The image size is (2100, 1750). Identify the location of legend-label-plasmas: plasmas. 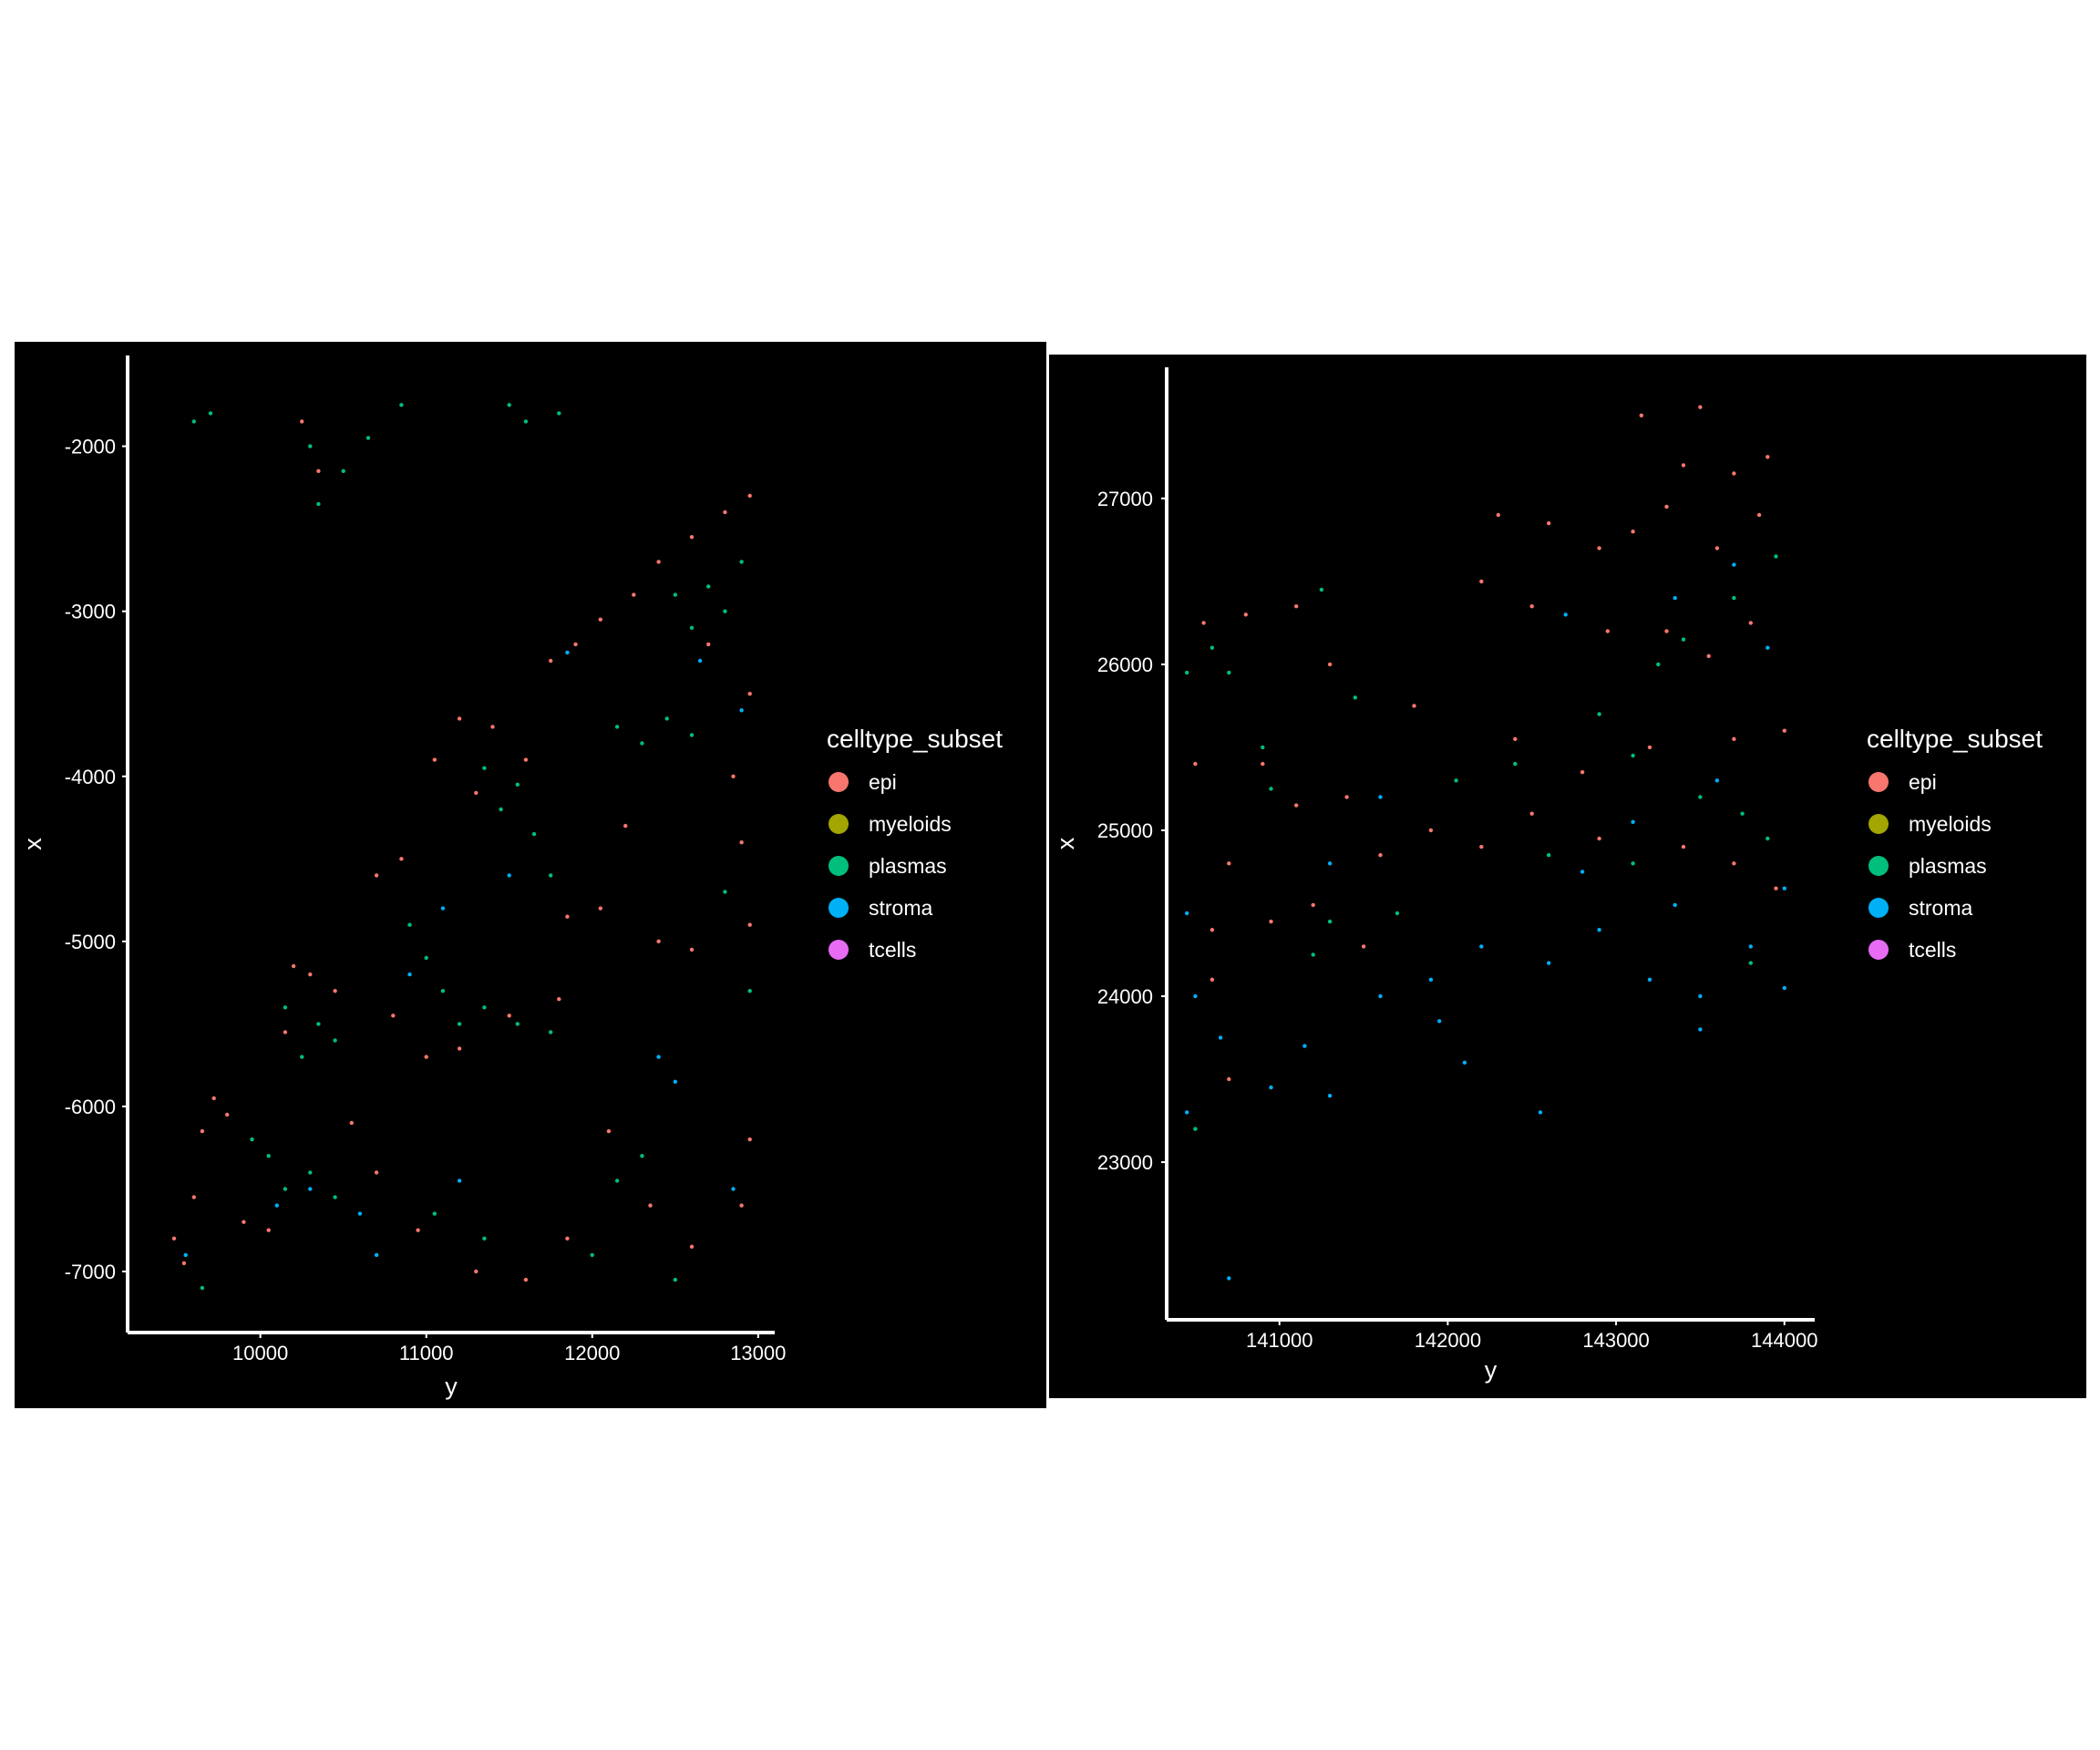
(908, 866).